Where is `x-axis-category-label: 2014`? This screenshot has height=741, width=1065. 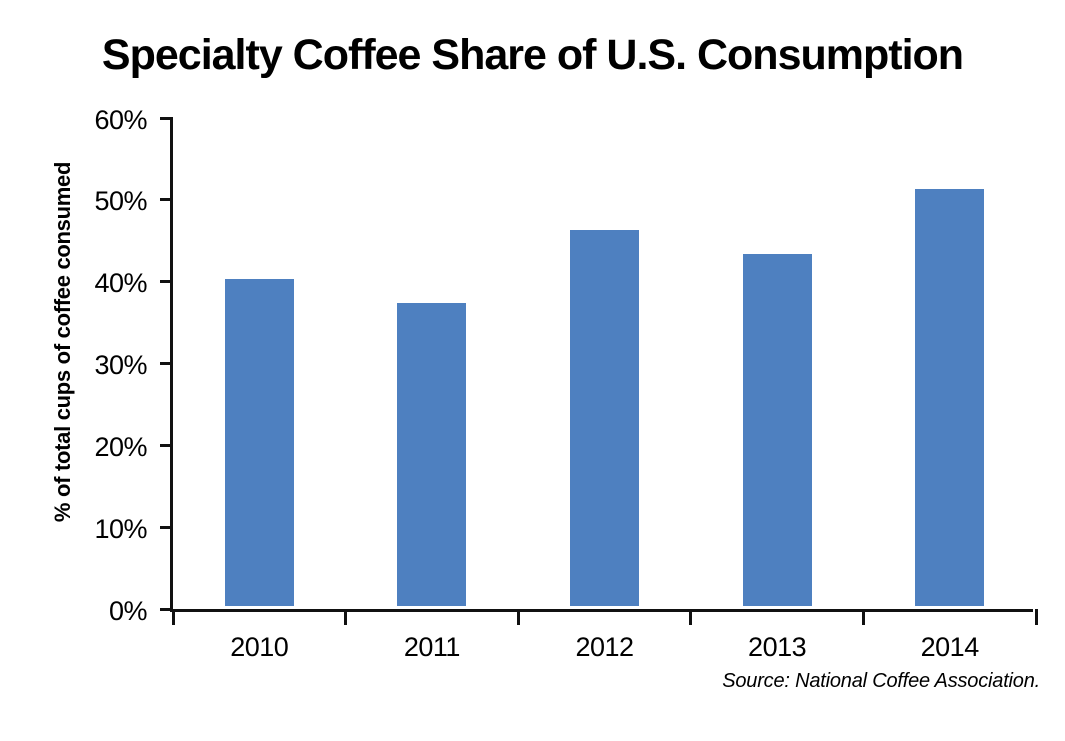
x-axis-category-label: 2014 is located at coordinates (950, 647).